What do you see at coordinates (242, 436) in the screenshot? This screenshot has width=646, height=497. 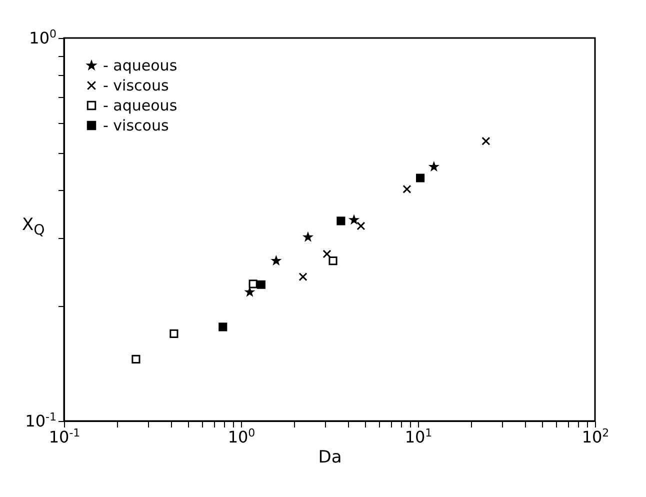 I see `x-tick-label: 10$^{0}$` at bounding box center [242, 436].